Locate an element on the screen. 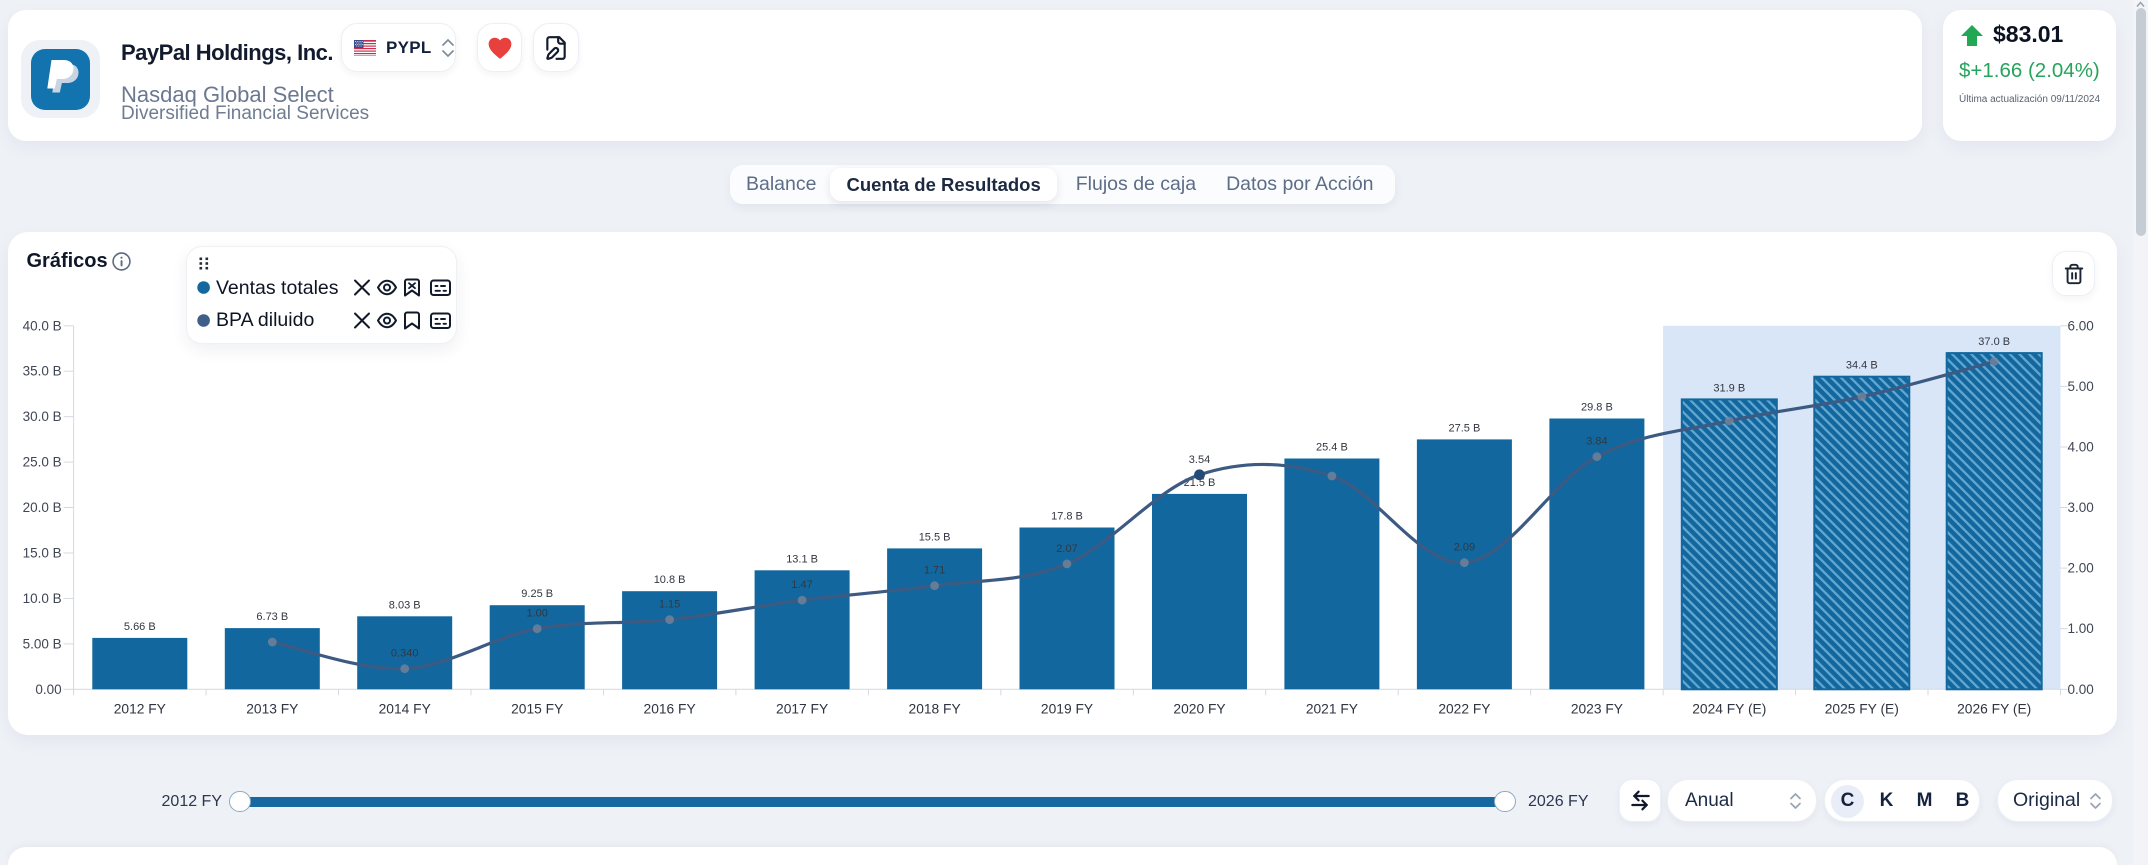 Image resolution: width=2148 pixels, height=865 pixels. svg-text: 2019 FY is located at coordinates (1067, 708).